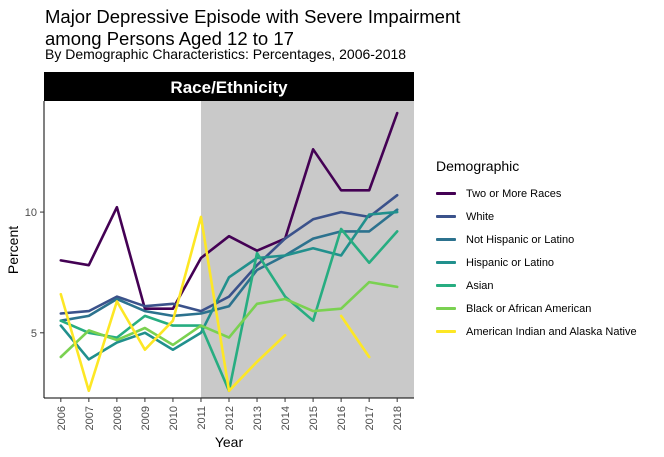  I want to click on x-tick-label: 2016, so click(342, 418).